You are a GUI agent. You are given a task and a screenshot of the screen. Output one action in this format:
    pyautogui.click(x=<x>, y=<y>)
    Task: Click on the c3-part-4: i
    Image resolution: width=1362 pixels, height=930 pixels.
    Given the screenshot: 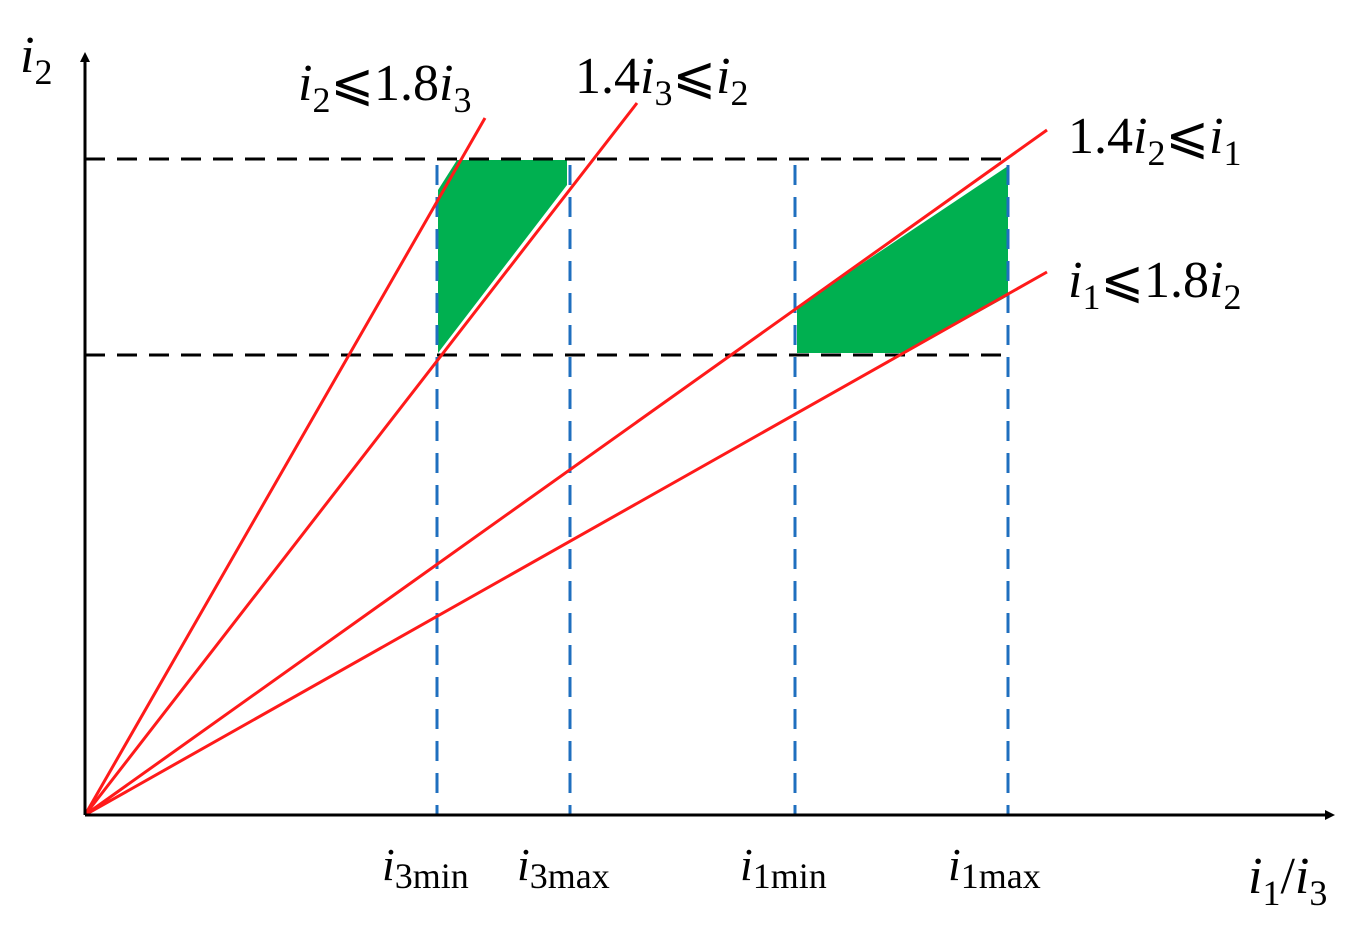 What is the action you would take?
    pyautogui.click(x=1216, y=136)
    